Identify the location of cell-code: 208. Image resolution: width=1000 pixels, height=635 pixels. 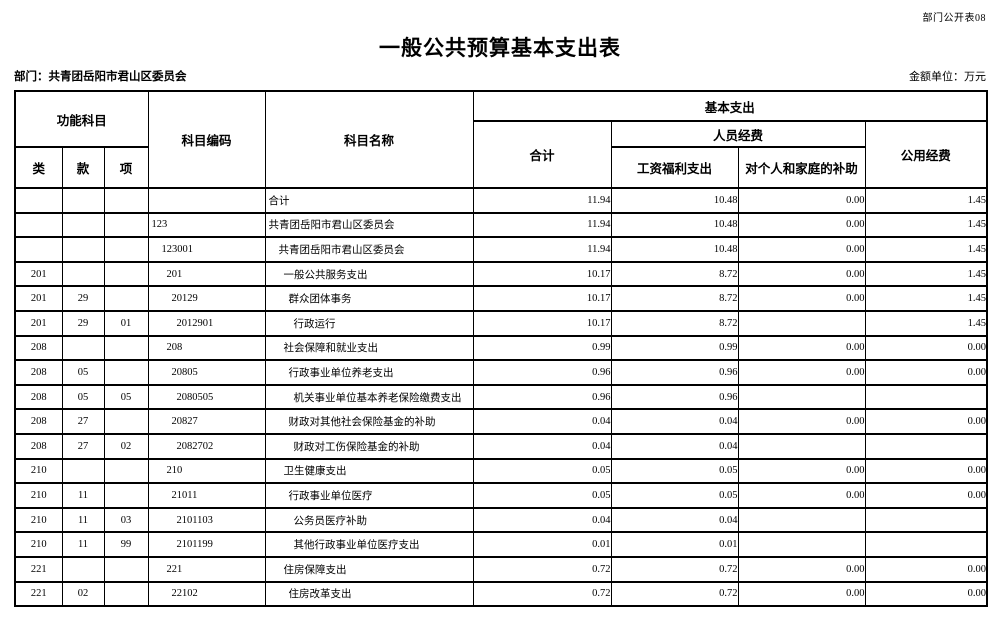
(206, 348).